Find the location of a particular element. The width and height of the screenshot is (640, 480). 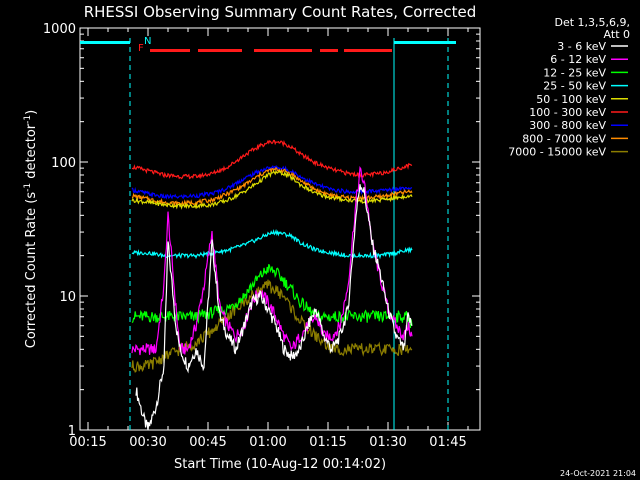

n-label: N is located at coordinates (147, 41).